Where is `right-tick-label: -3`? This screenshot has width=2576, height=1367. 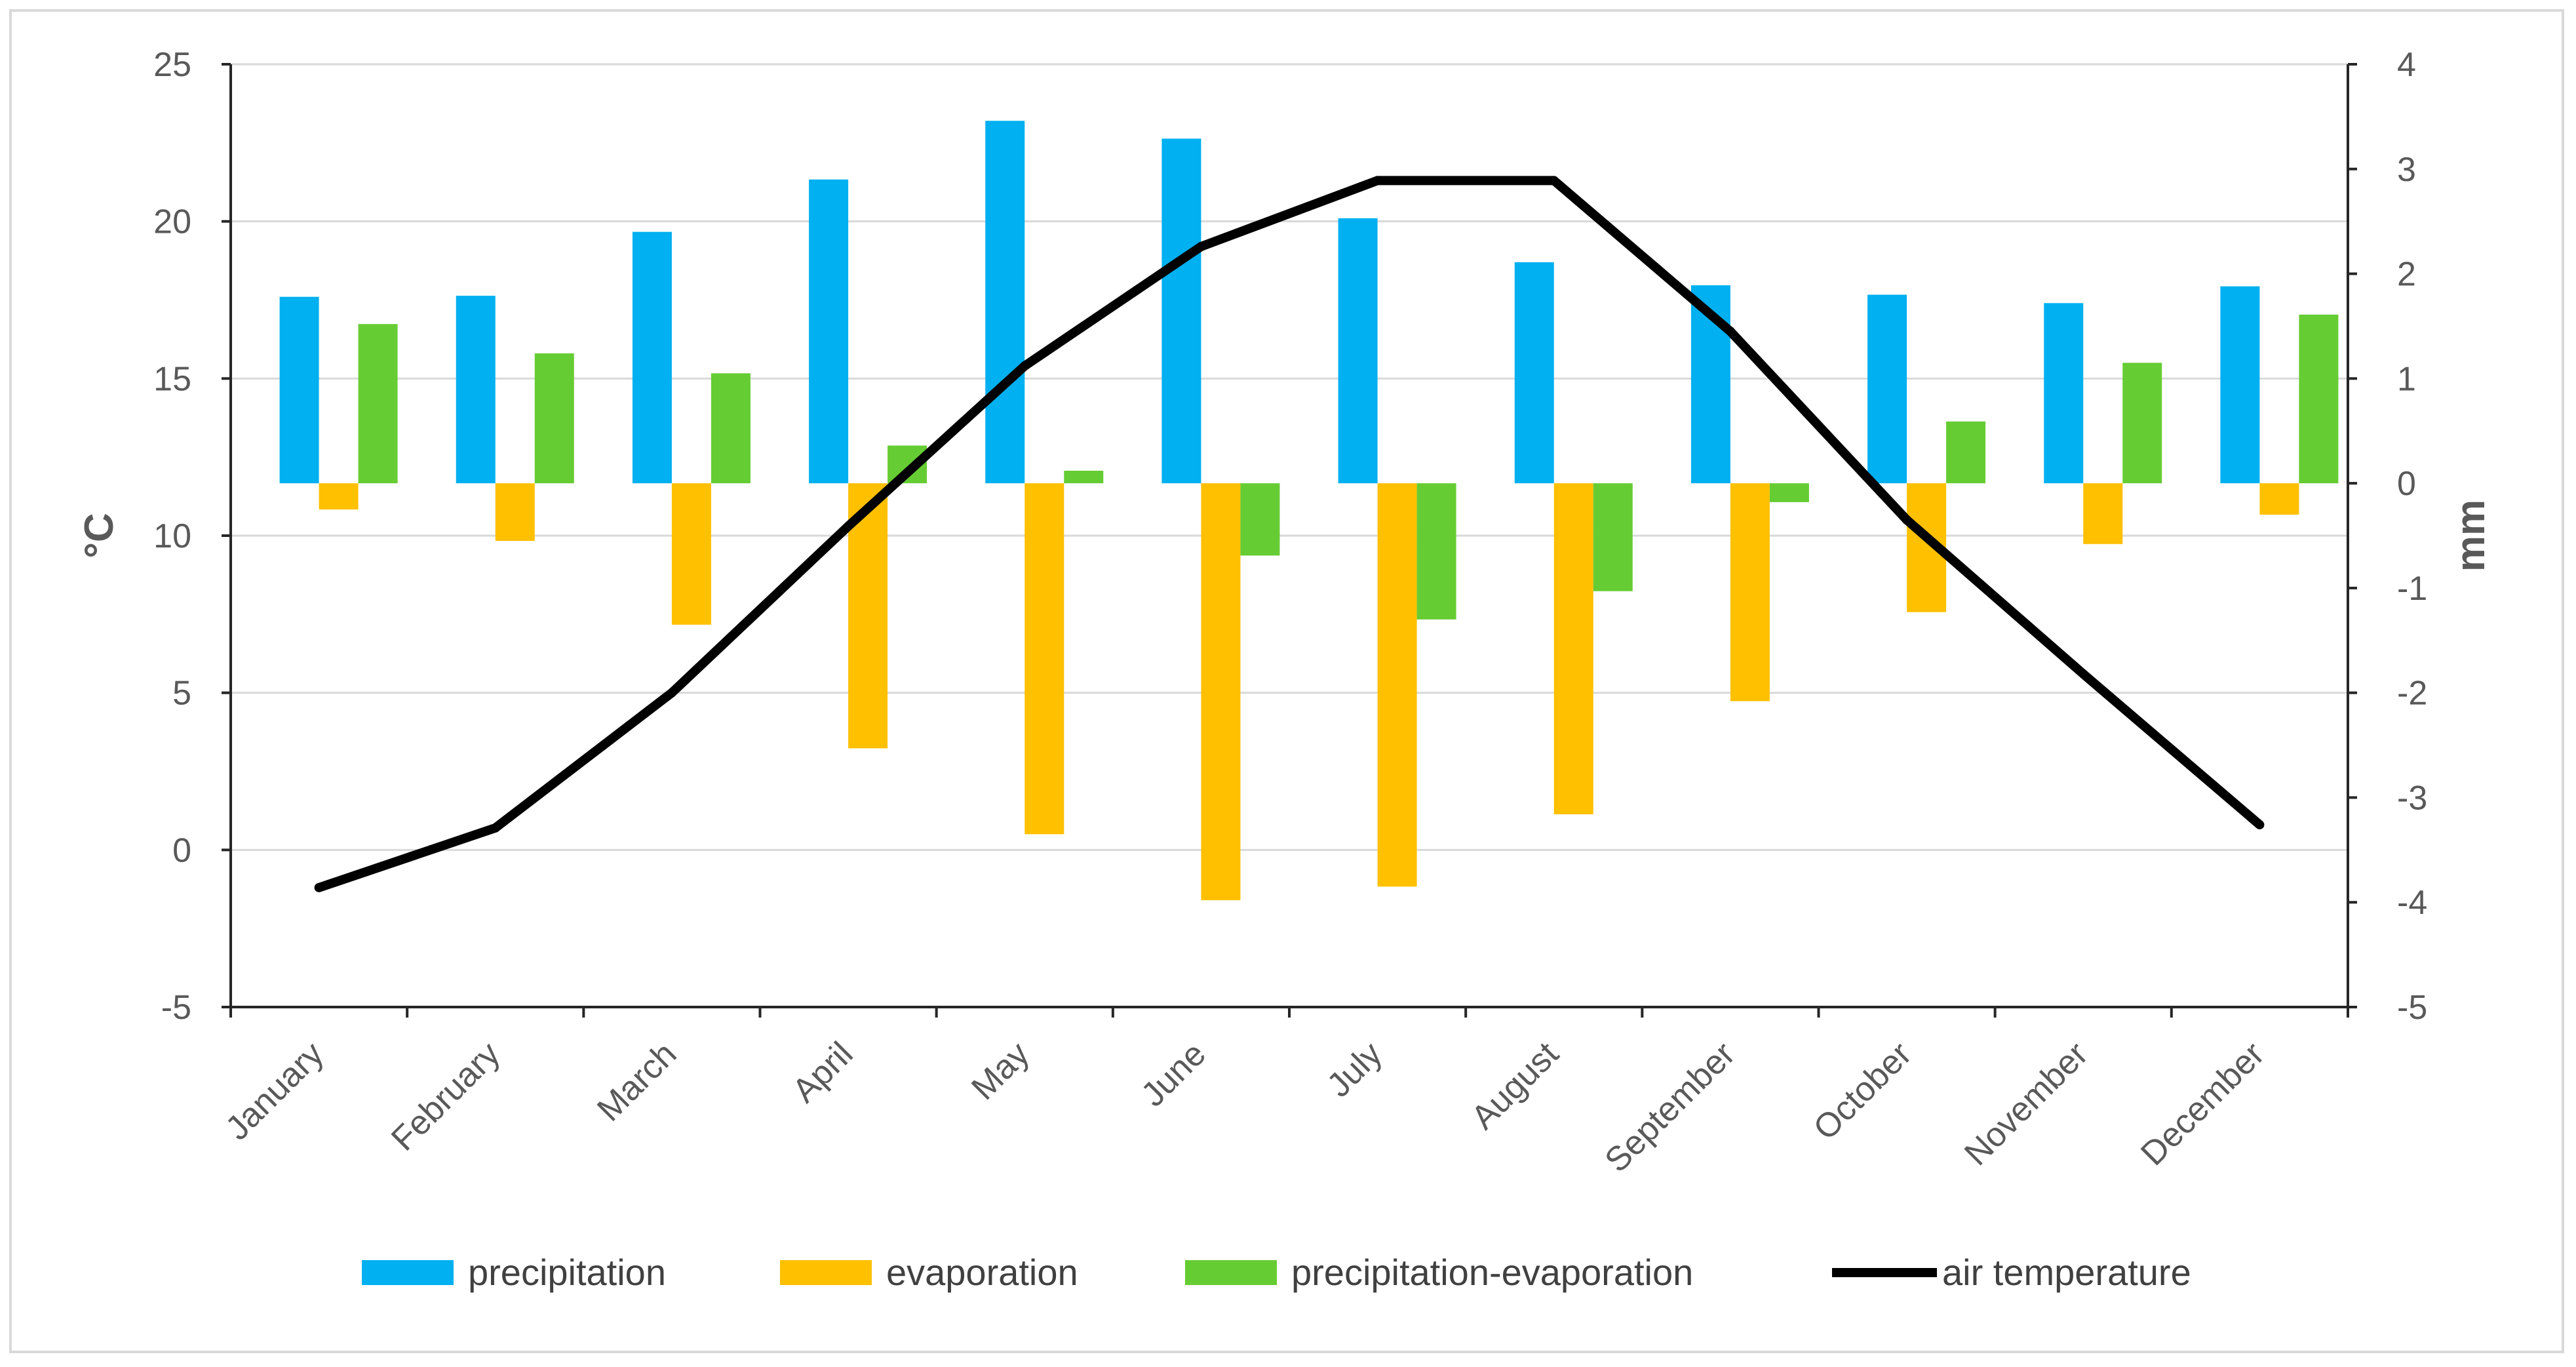
right-tick-label: -3 is located at coordinates (2412, 798).